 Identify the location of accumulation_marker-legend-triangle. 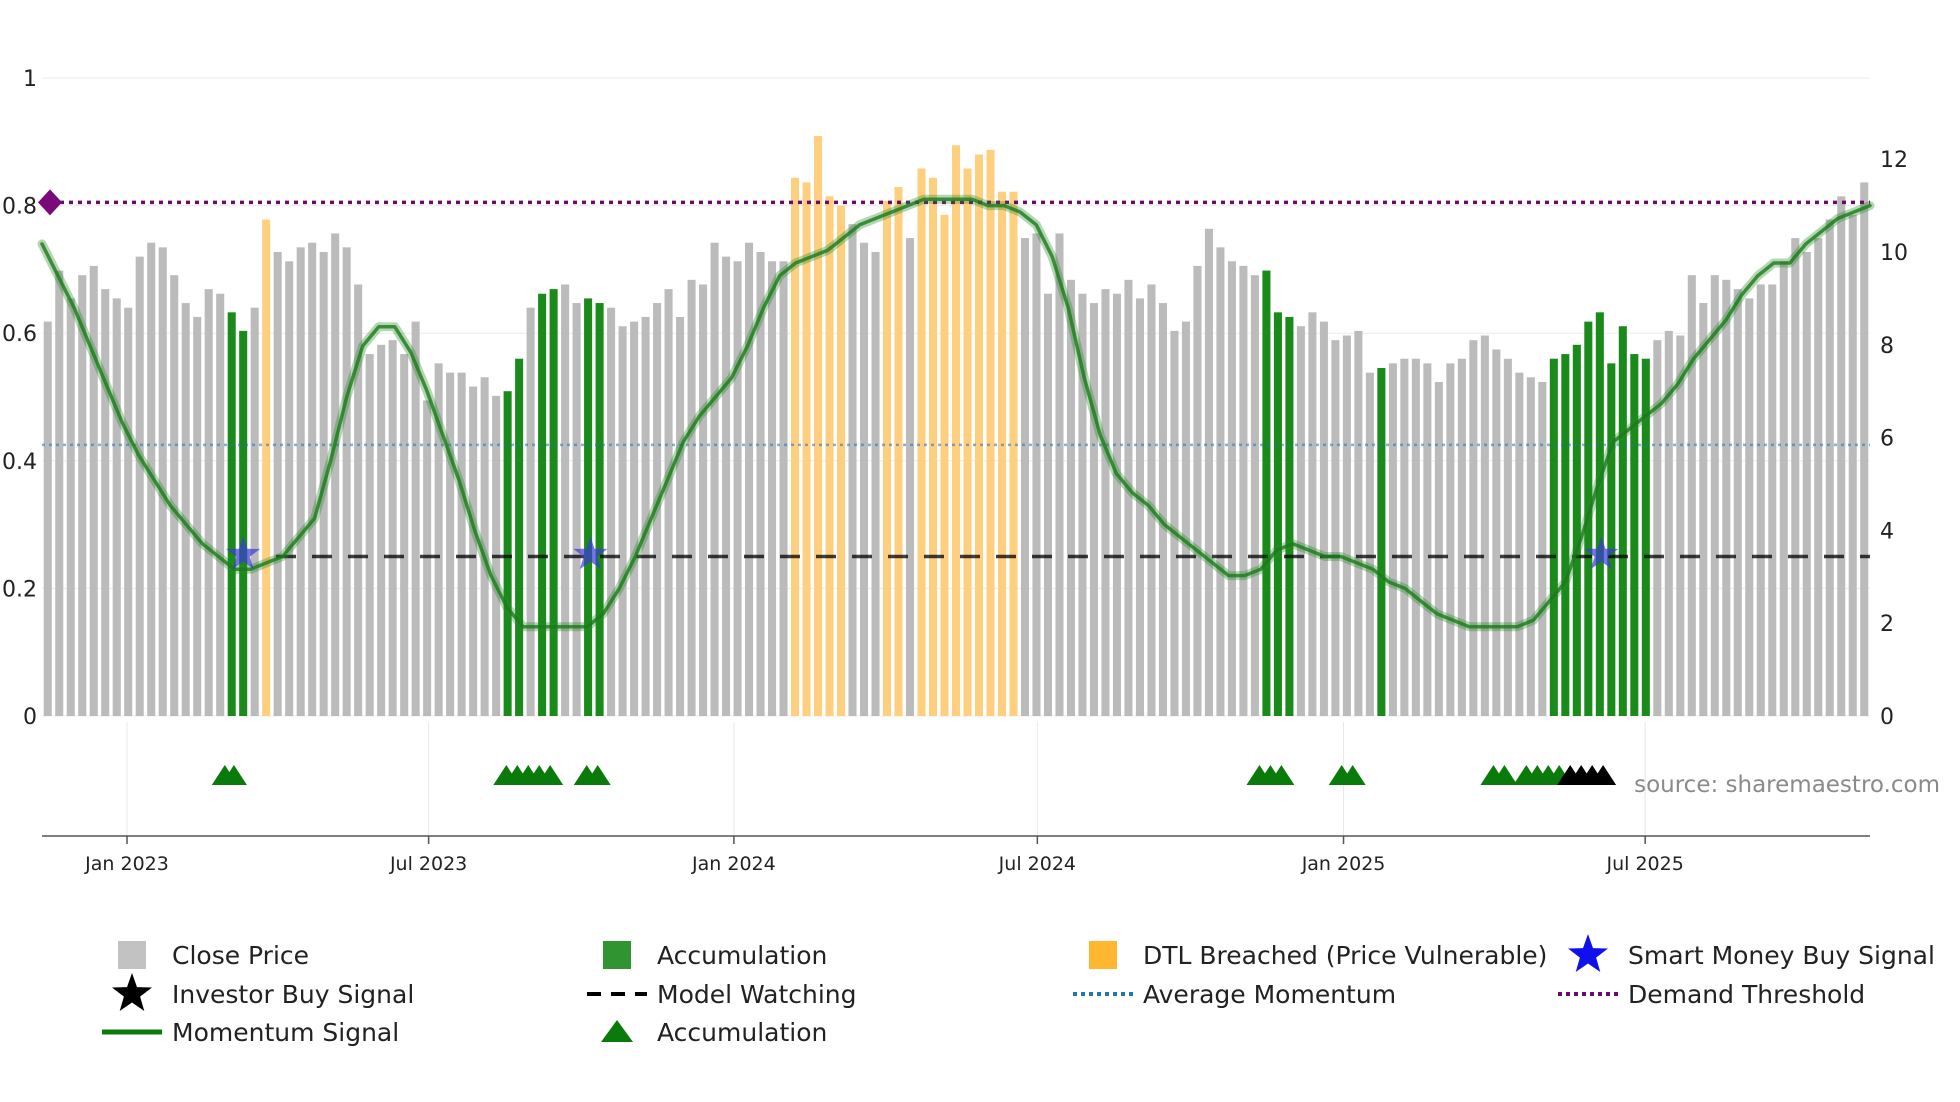
(617, 1031).